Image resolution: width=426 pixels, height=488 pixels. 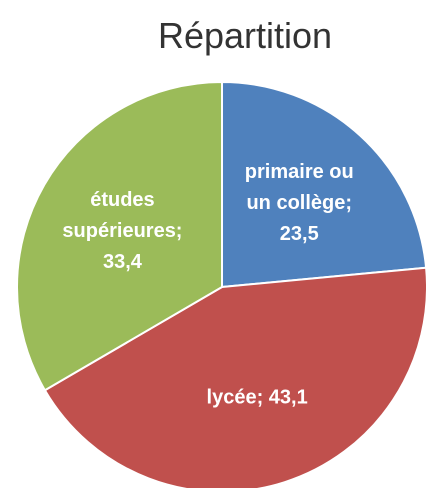 I want to click on data-label-line: études, so click(x=122, y=200).